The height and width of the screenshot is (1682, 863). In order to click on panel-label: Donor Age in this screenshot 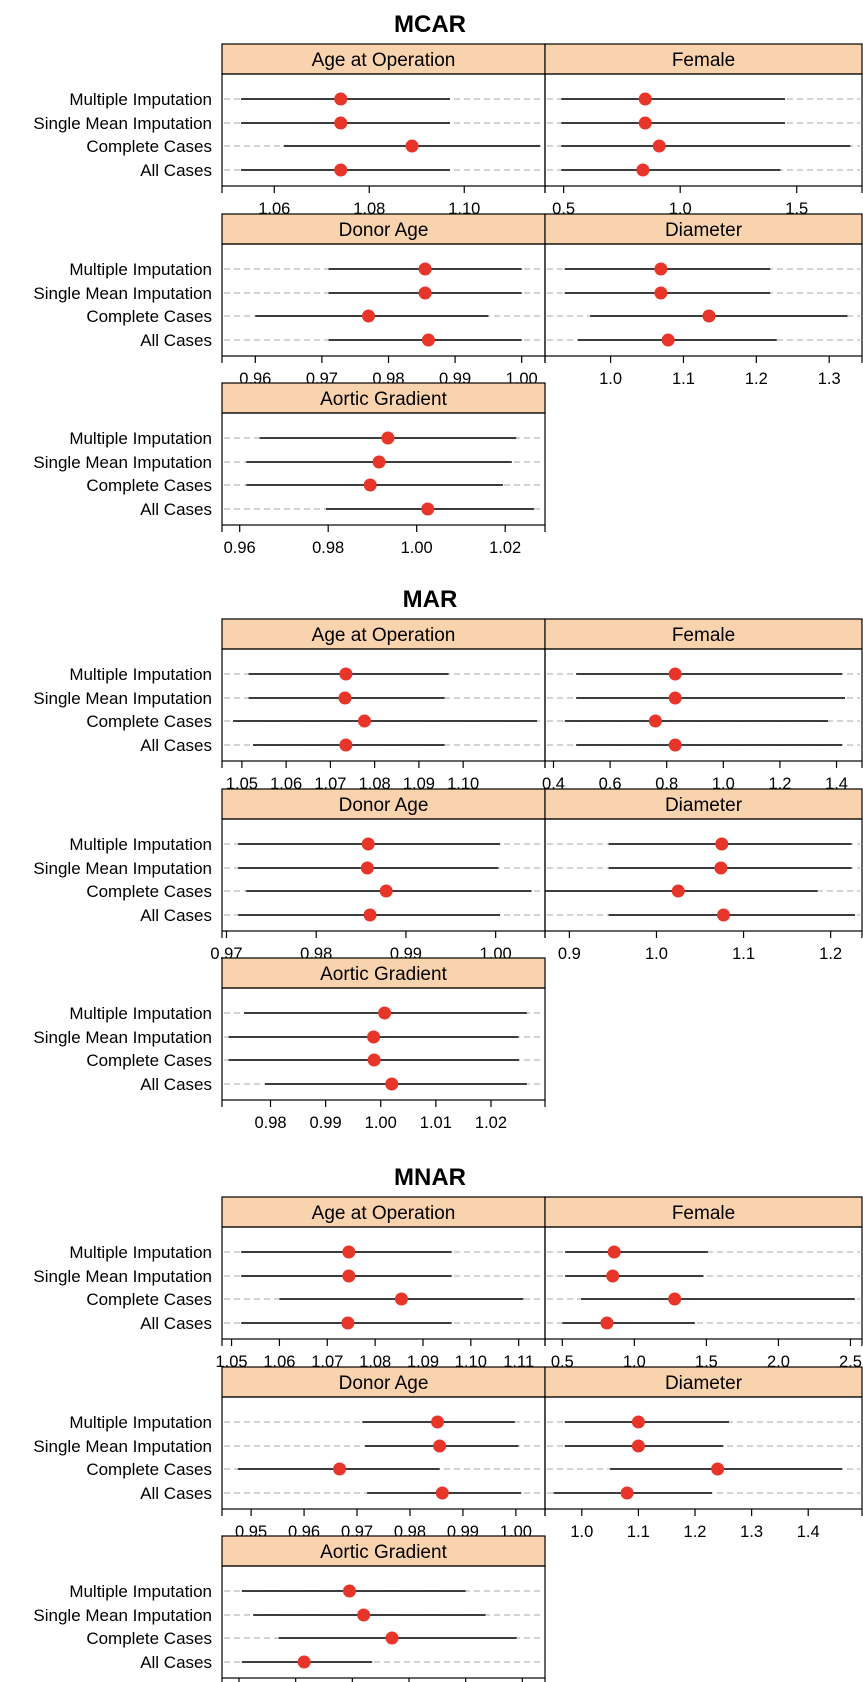, I will do `click(384, 1383)`.